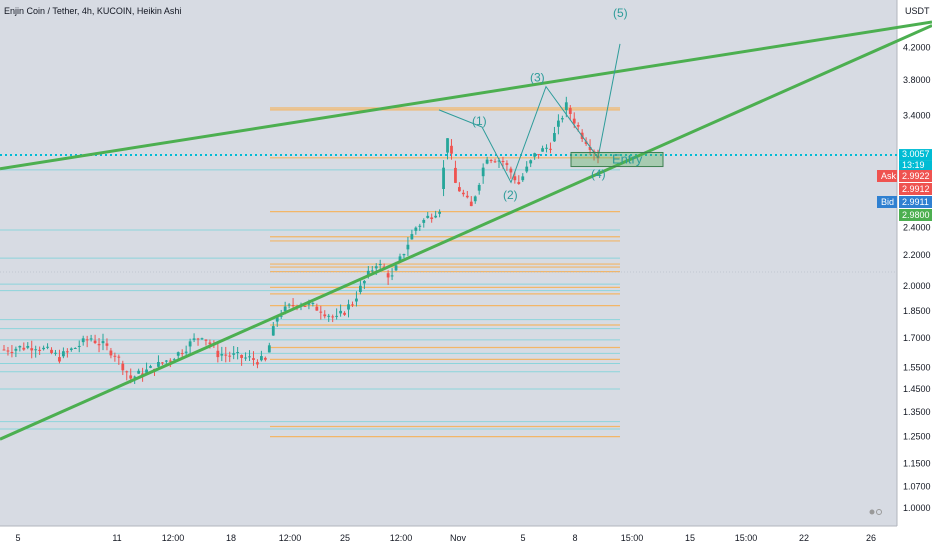 This screenshot has width=932, height=550. Describe the element at coordinates (914, 275) in the screenshot. I see `price-axis-background` at that location.